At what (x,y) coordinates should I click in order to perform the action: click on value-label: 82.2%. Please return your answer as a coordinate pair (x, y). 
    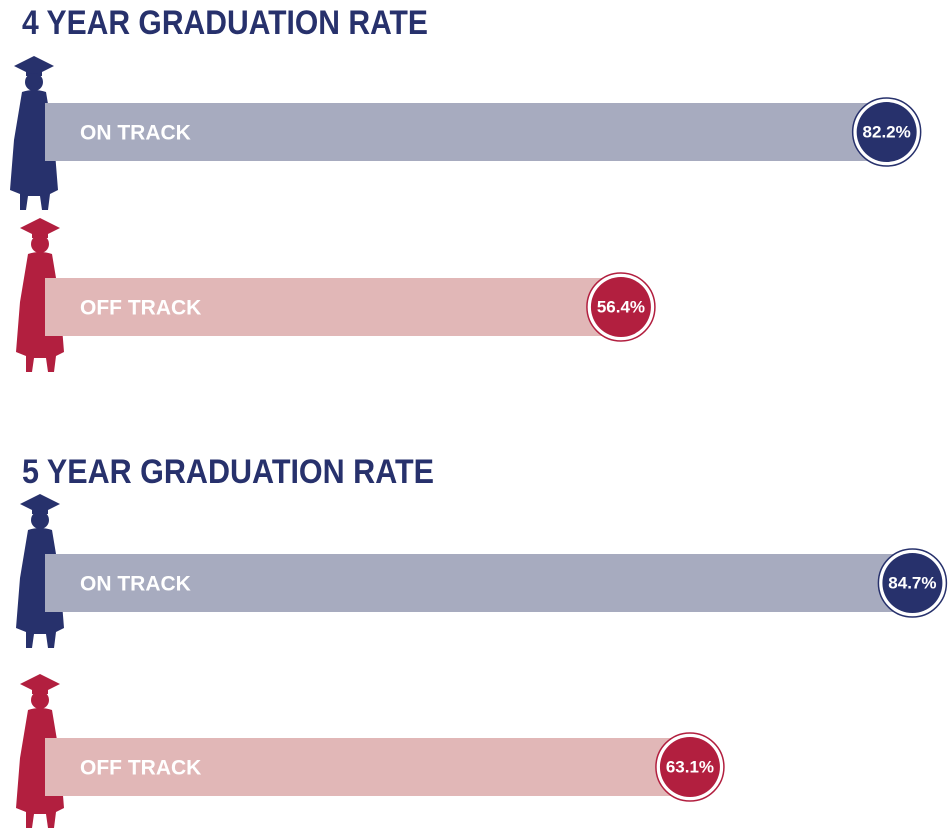
    Looking at the image, I should click on (887, 131).